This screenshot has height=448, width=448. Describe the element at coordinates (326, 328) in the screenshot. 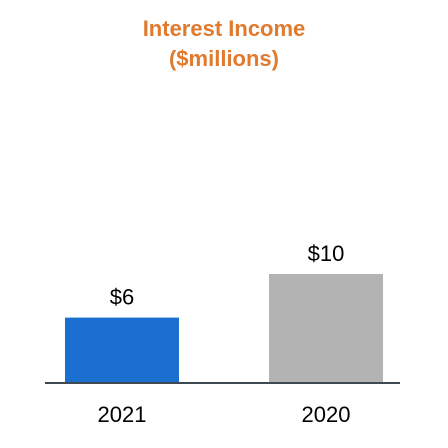

I see `bar-2020` at that location.